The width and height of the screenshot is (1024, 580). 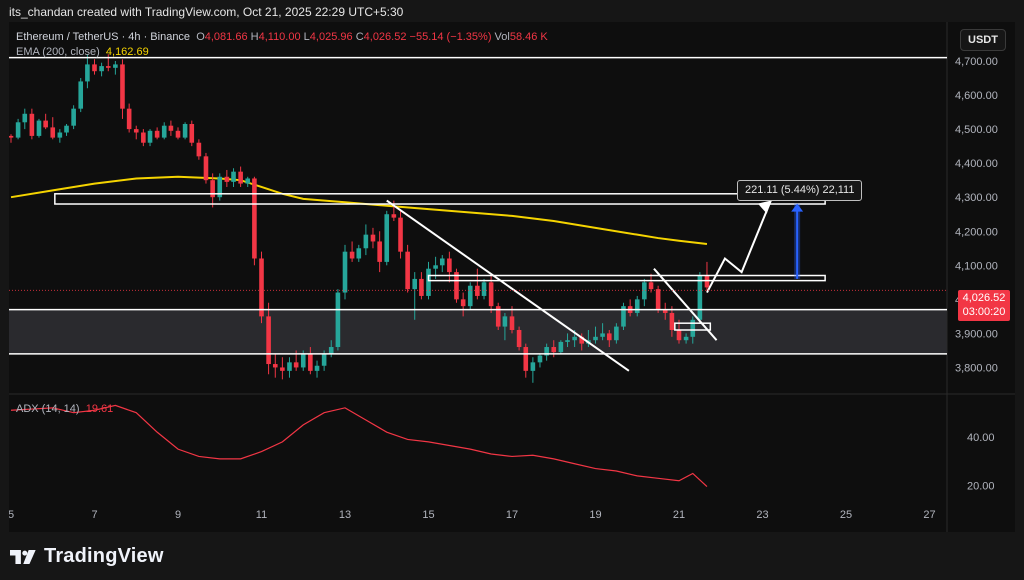 What do you see at coordinates (359, 37) in the screenshot?
I see `close-label: C` at bounding box center [359, 37].